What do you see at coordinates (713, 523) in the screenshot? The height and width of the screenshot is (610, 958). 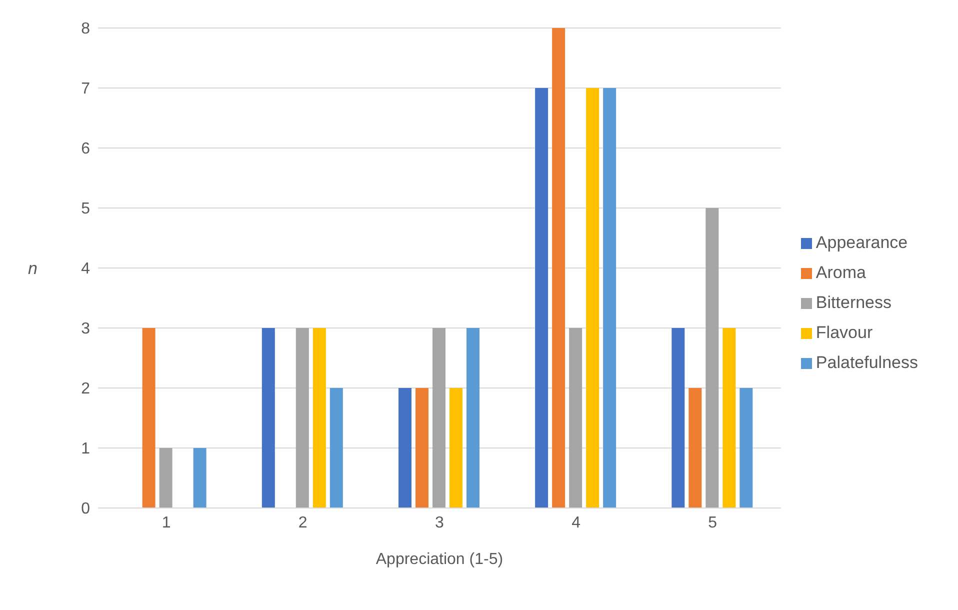 I see `x-tick-label: 5` at bounding box center [713, 523].